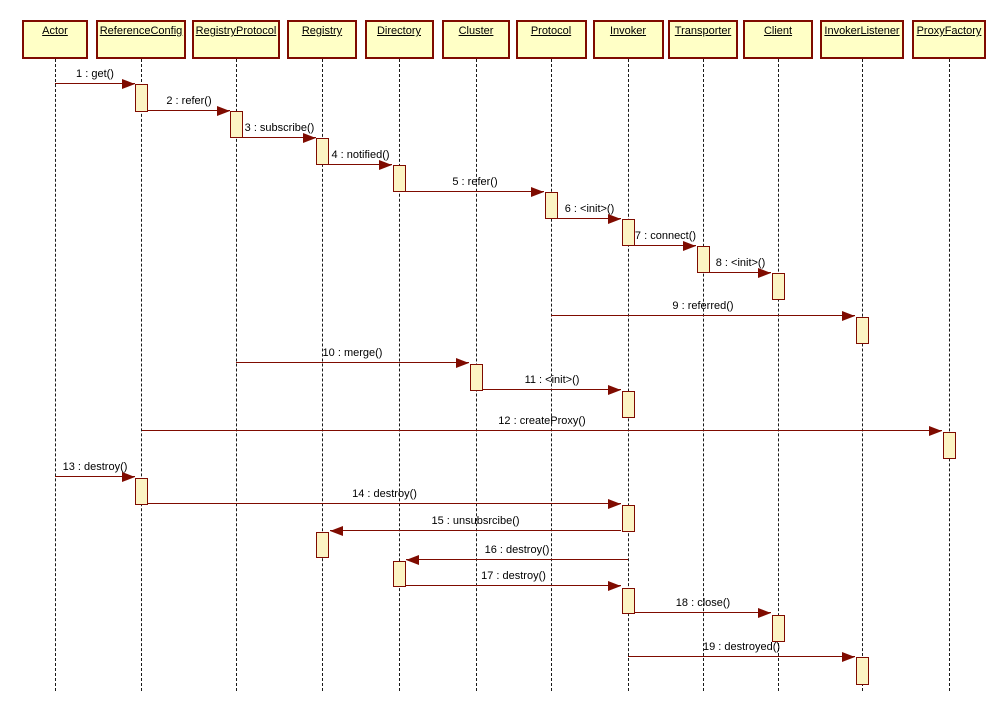 The width and height of the screenshot is (1006, 716). I want to click on participant-label: ProxyFactory, so click(949, 31).